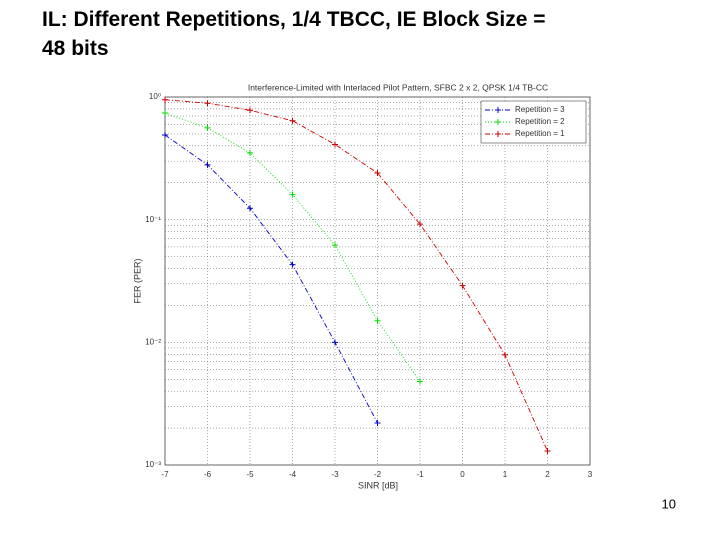 This screenshot has height=545, width=720. What do you see at coordinates (590, 474) in the screenshot?
I see `x-tick-label: 3` at bounding box center [590, 474].